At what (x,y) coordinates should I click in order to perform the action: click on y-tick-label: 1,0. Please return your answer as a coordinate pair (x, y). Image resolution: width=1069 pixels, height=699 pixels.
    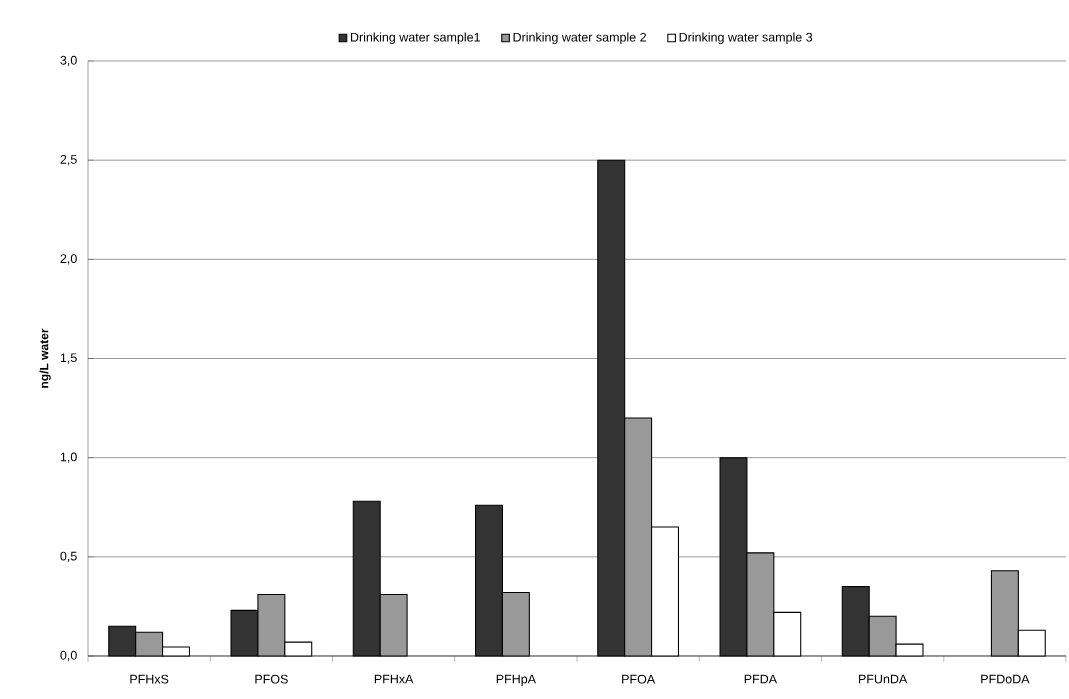
    Looking at the image, I should click on (68, 457).